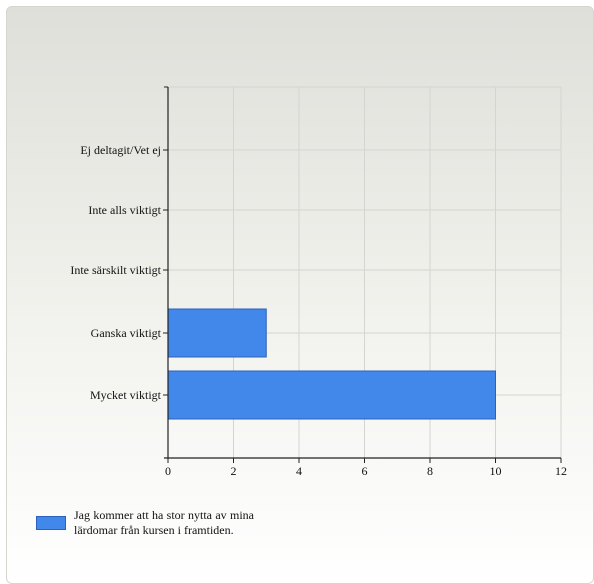 The image size is (594, 584). I want to click on x-tick-label-0: 0, so click(168, 471).